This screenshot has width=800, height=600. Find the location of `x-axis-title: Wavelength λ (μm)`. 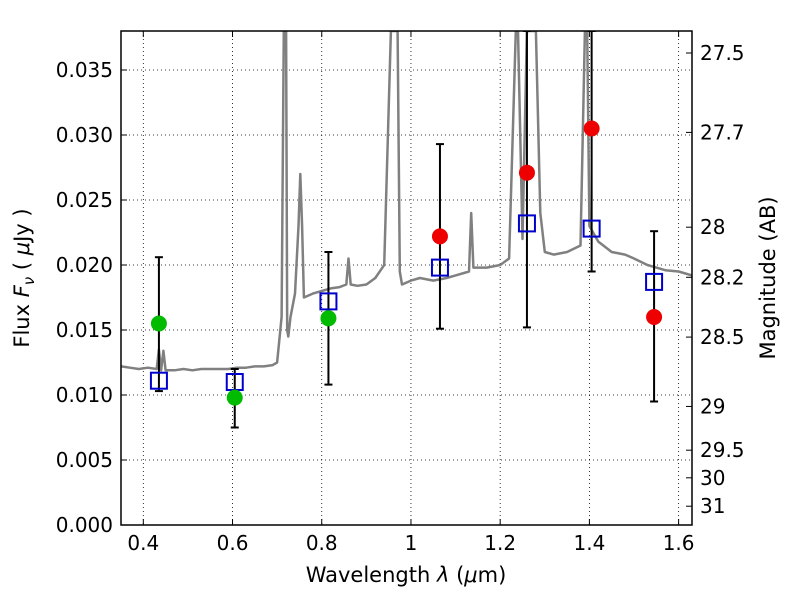

x-axis-title: Wavelength λ (μm) is located at coordinates (406, 575).